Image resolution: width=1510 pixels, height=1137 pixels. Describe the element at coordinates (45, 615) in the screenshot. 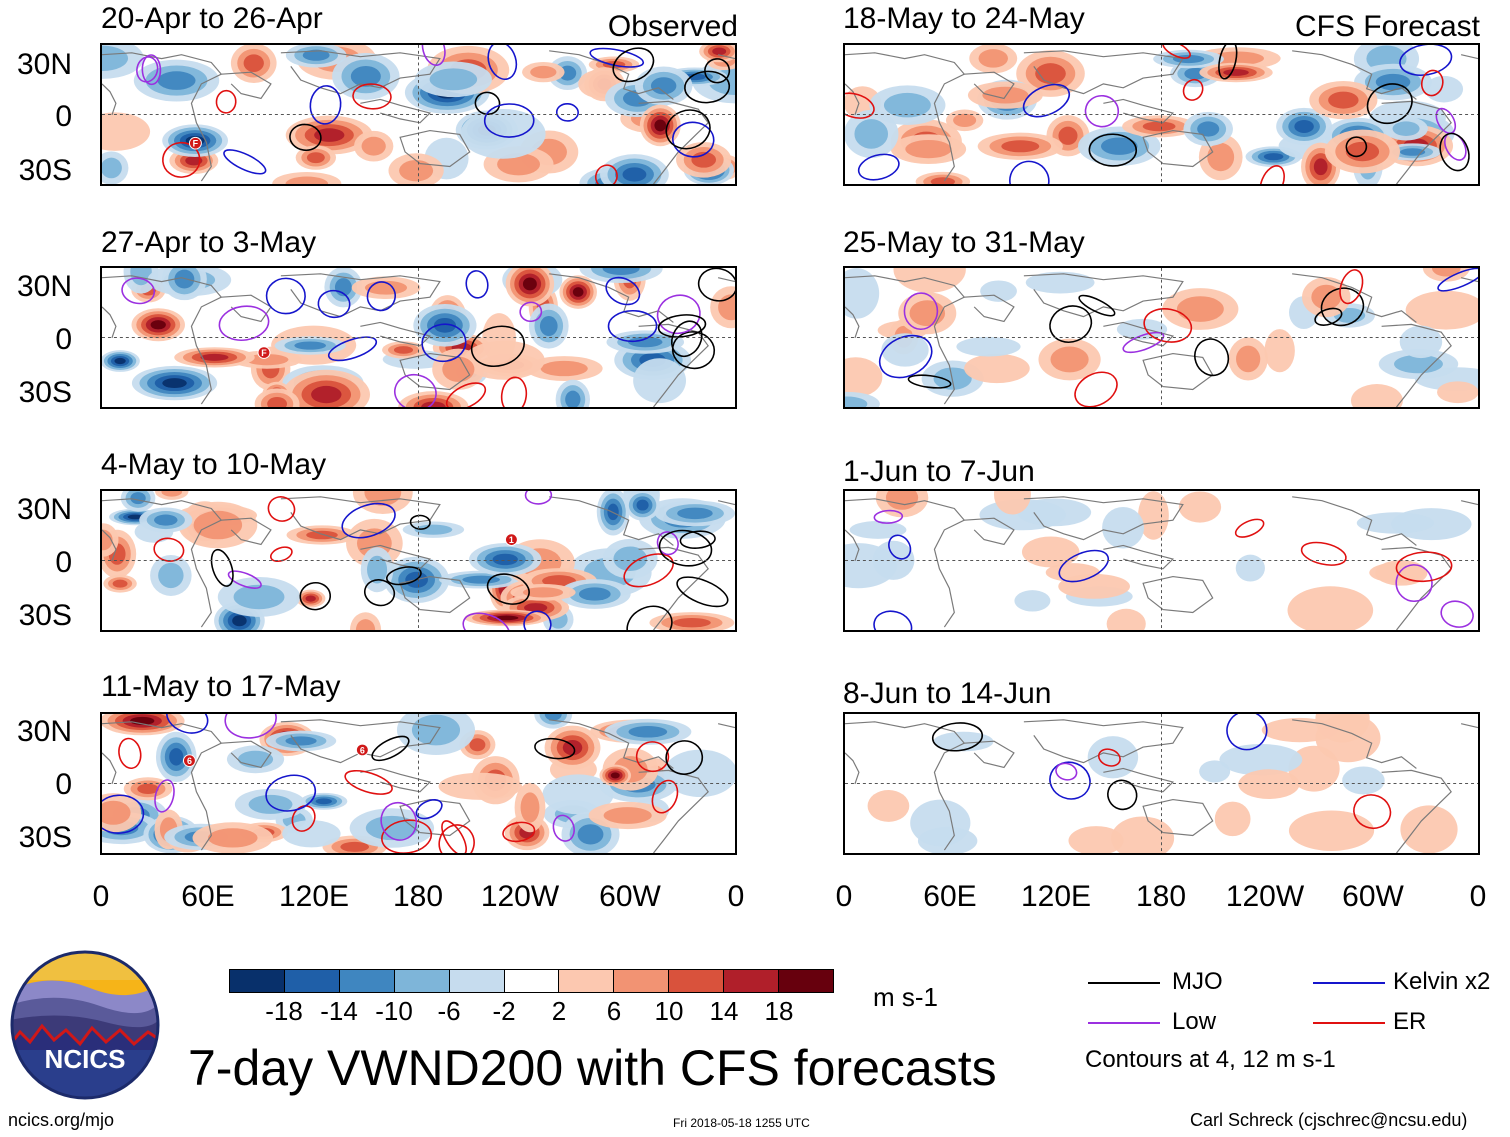

I see `lat-label-30s: 30S` at that location.